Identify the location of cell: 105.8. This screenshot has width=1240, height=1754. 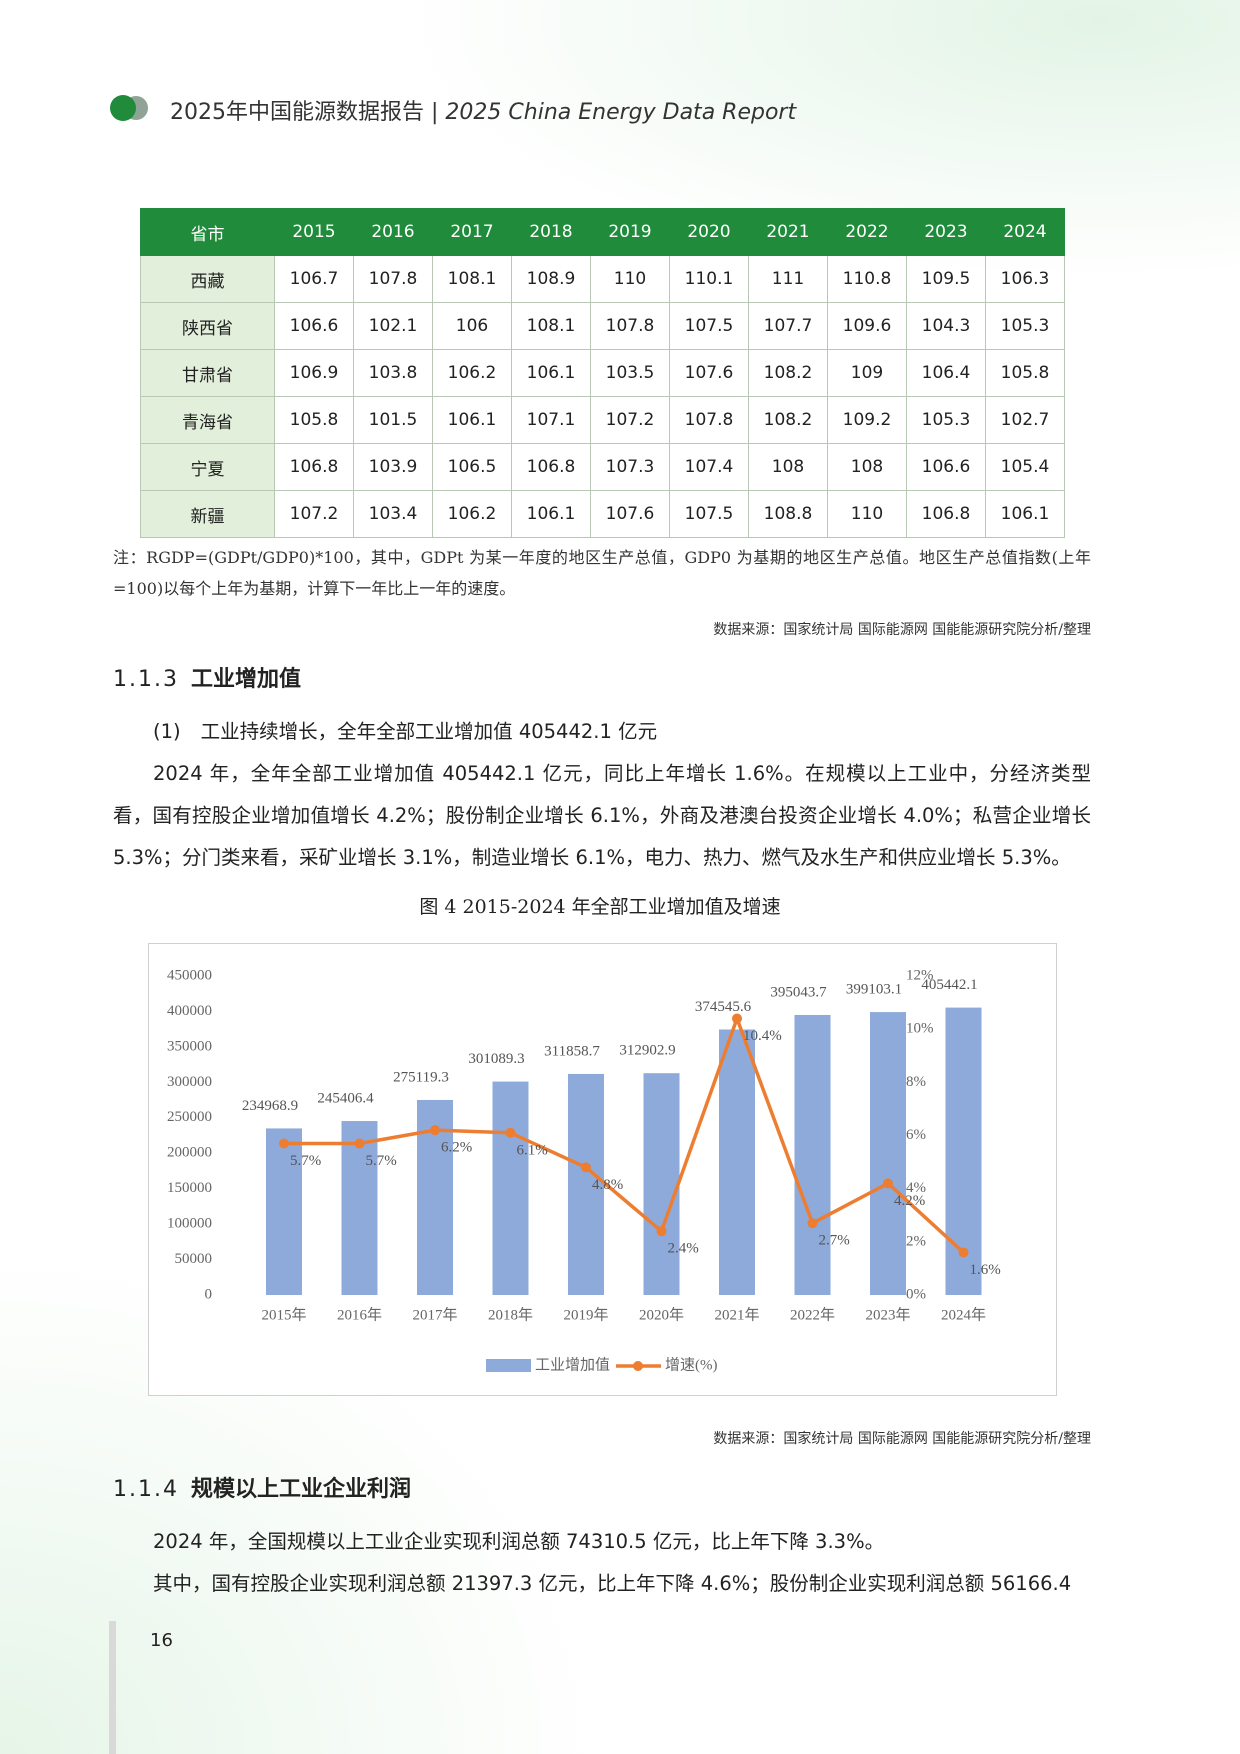
(314, 420).